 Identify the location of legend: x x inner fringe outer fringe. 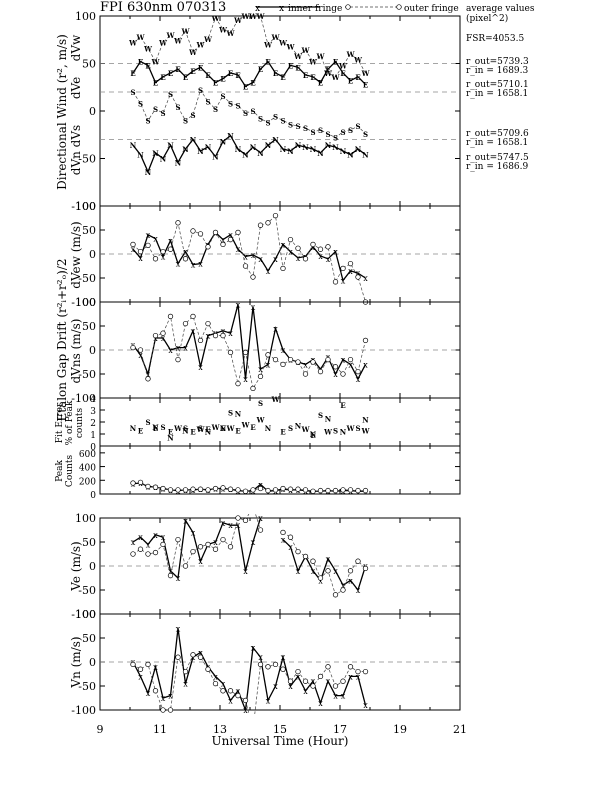
(357, 9).